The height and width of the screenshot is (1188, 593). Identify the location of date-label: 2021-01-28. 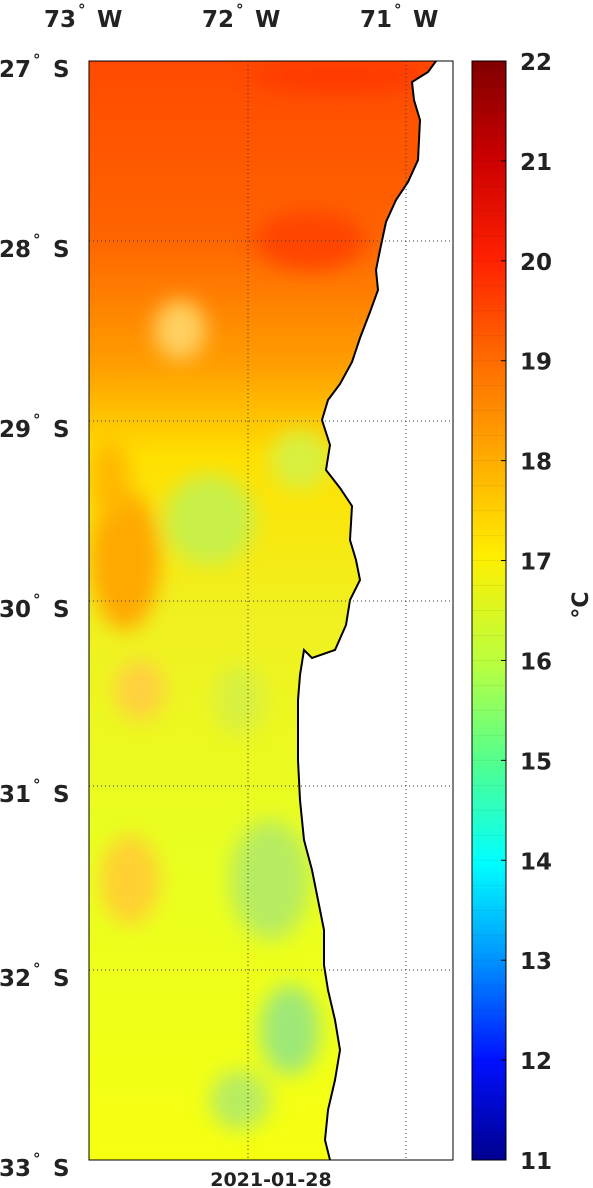
(271, 1178).